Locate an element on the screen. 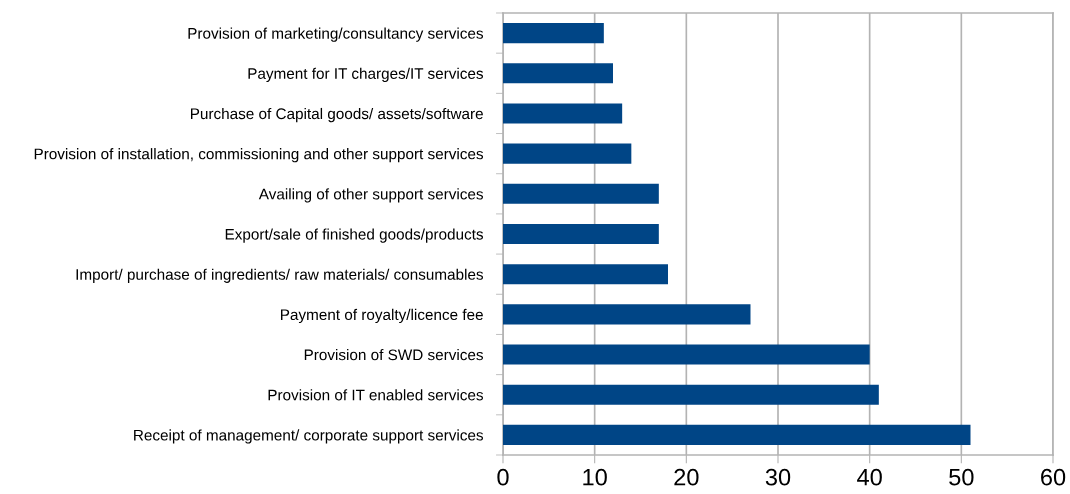  y-tick-label: Provision of marketing/consultancy services is located at coordinates (336, 34).